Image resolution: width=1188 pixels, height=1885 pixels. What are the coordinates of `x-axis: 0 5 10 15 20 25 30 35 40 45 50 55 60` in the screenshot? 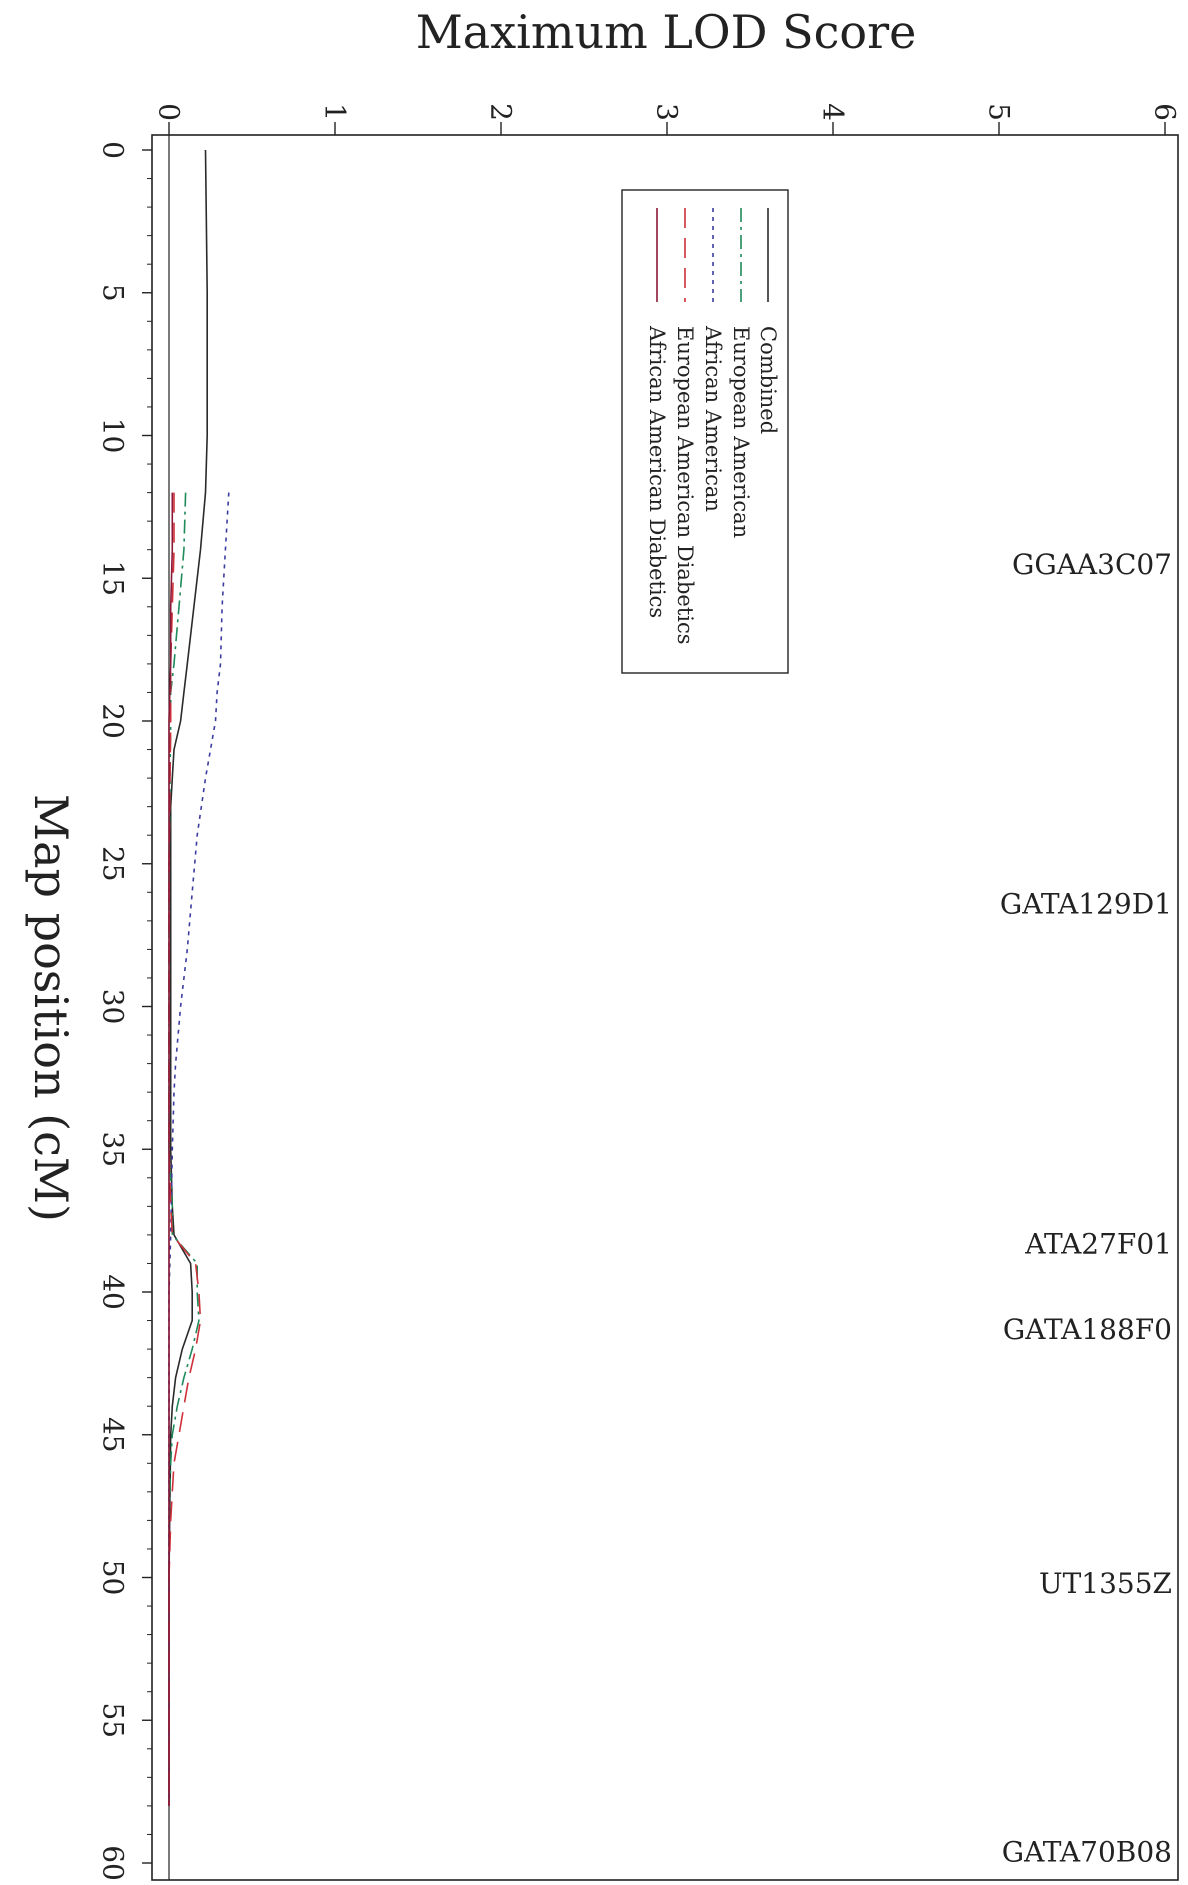 It's located at (124, 1011).